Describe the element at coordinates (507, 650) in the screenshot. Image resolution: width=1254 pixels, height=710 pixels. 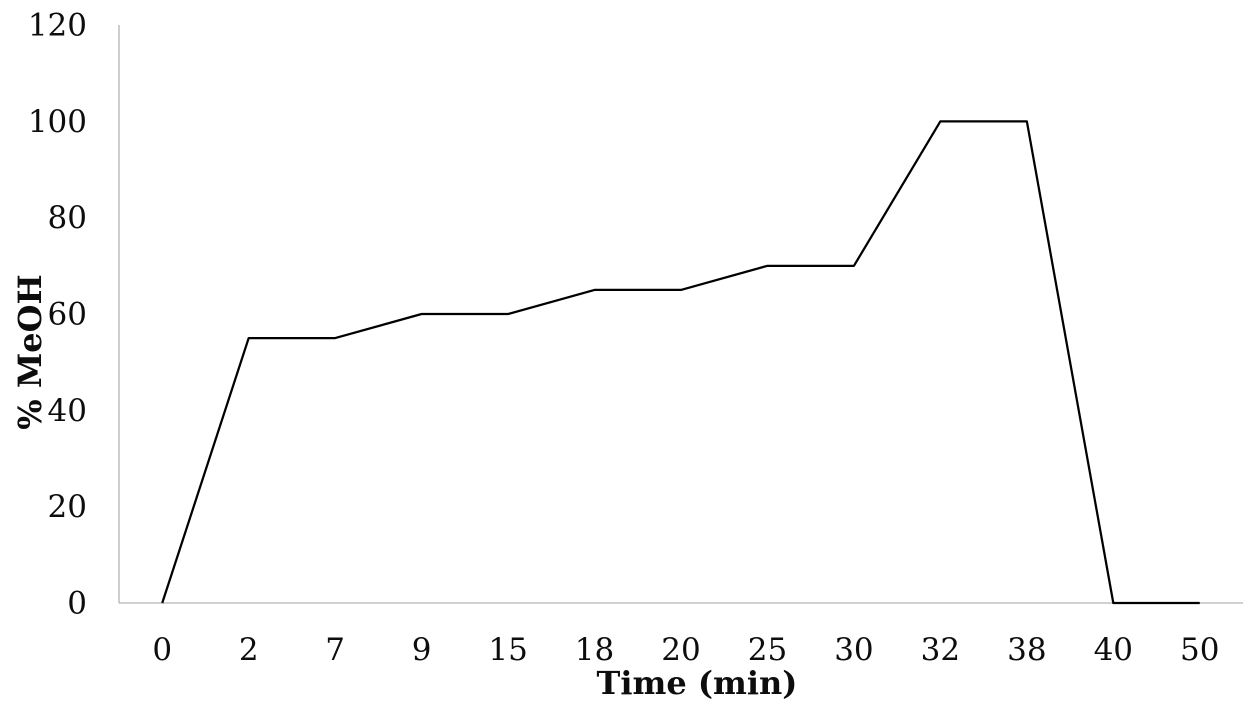
I see `x-tick-label: 15` at that location.